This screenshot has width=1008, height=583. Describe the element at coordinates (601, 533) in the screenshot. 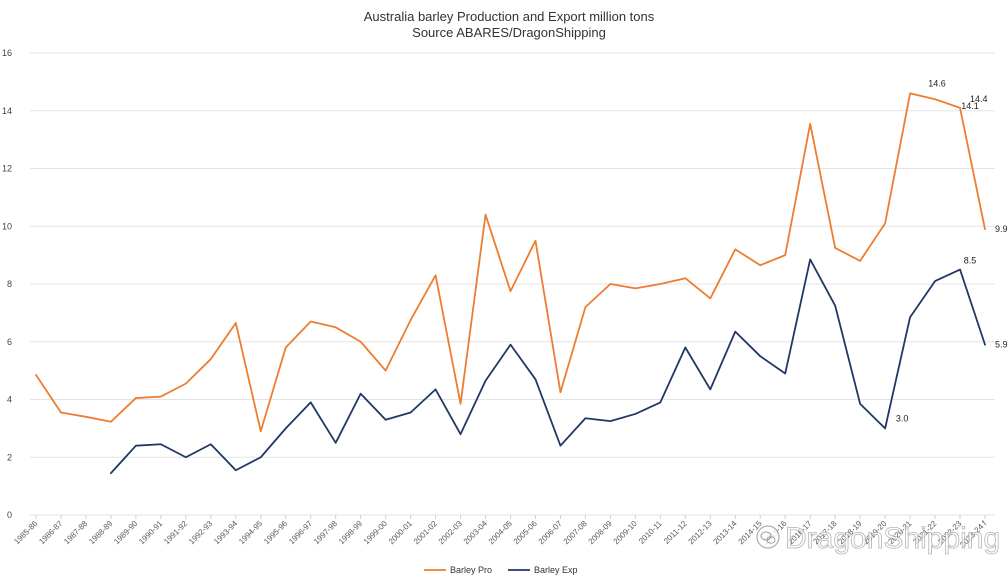

I see `x-tick-label-2008-09: 2008-09` at that location.